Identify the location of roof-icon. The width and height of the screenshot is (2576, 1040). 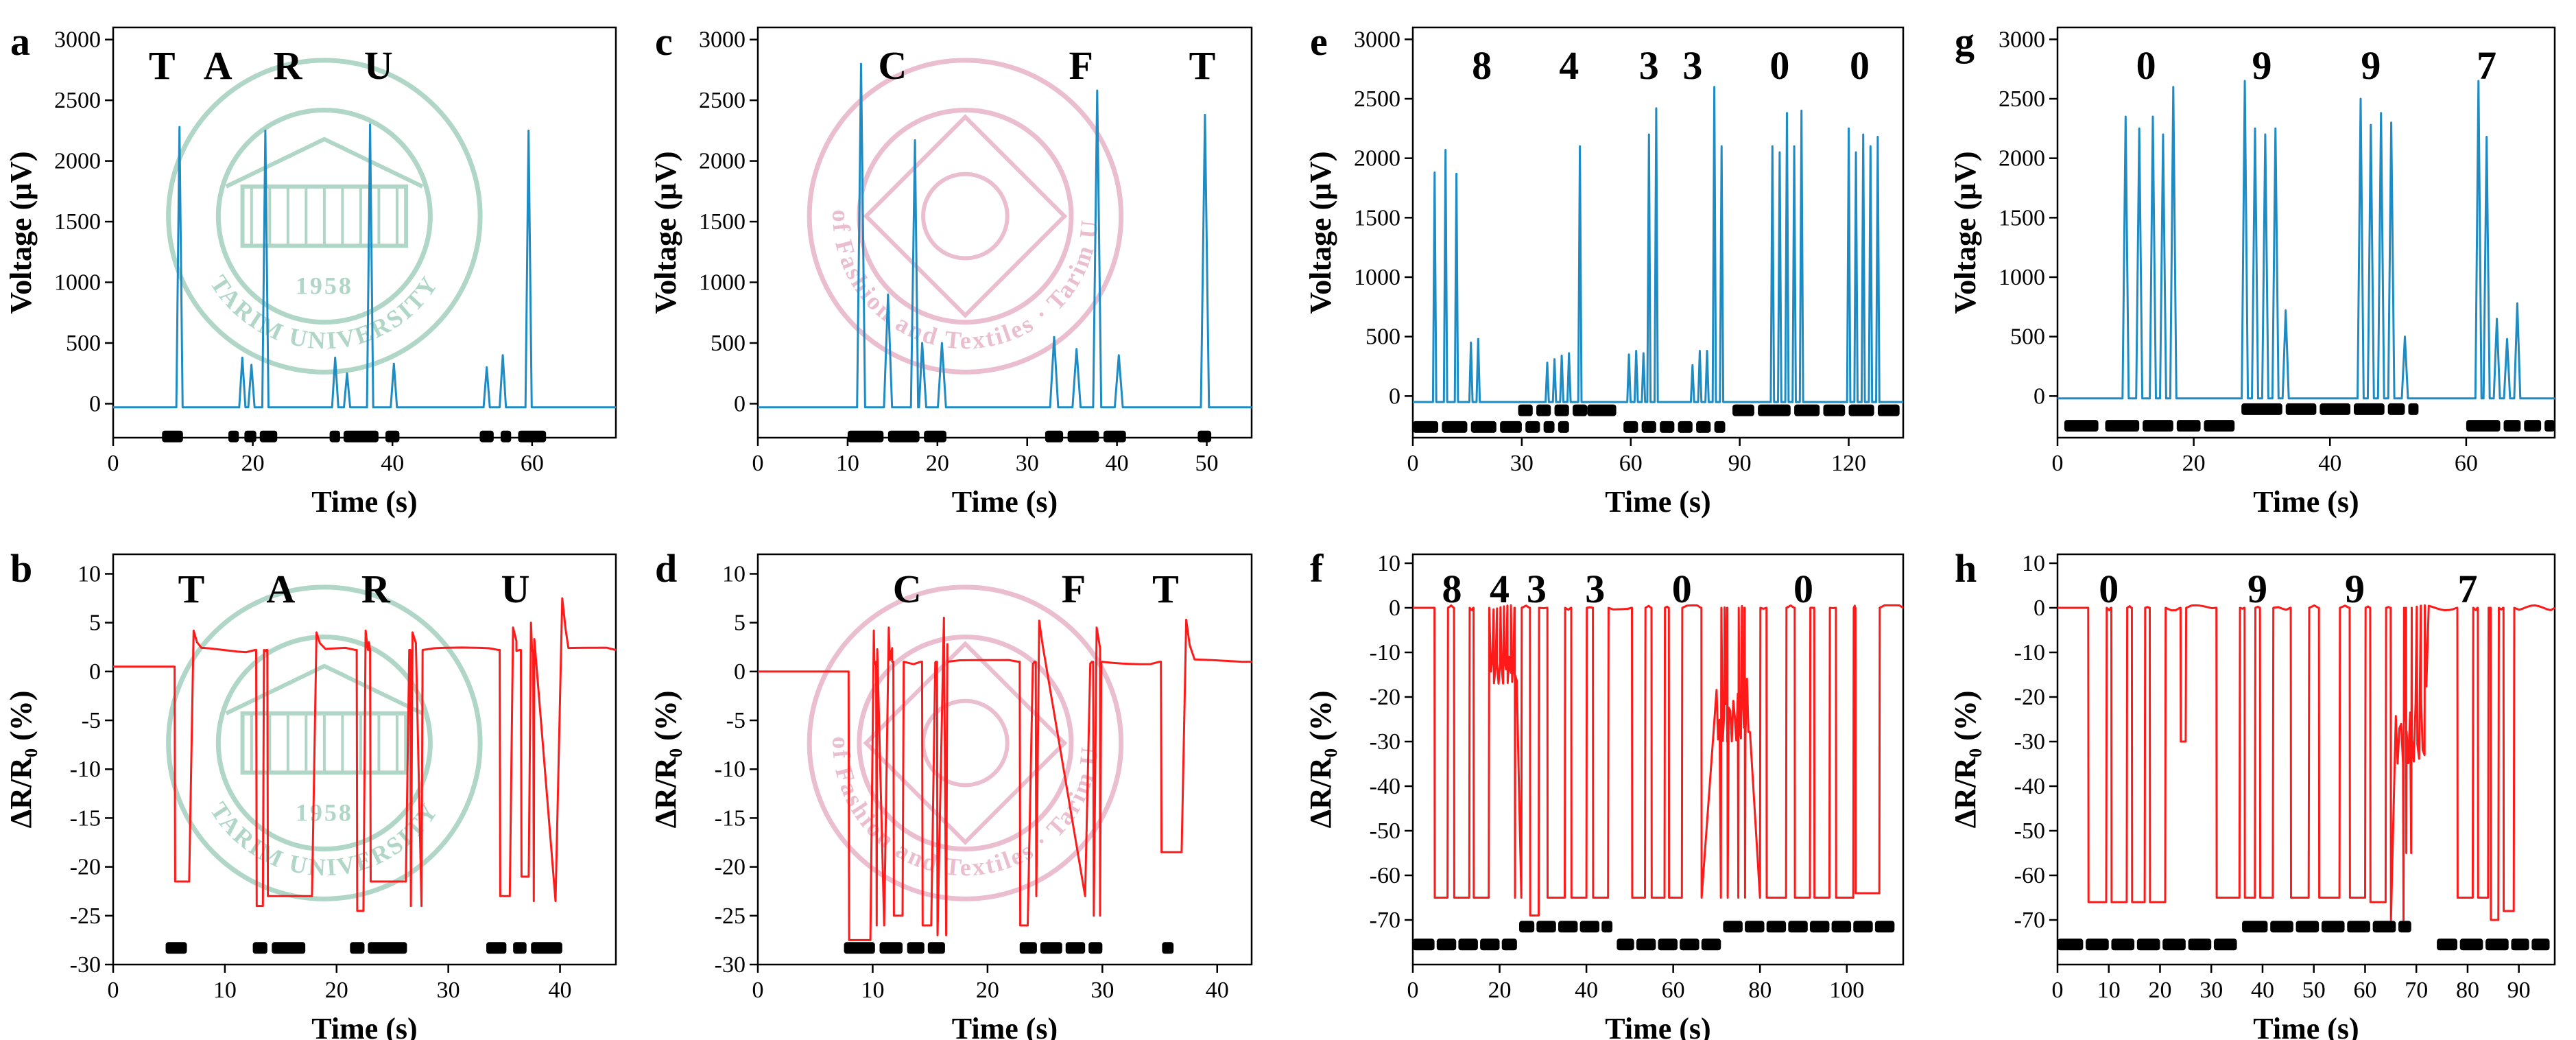
(324, 689).